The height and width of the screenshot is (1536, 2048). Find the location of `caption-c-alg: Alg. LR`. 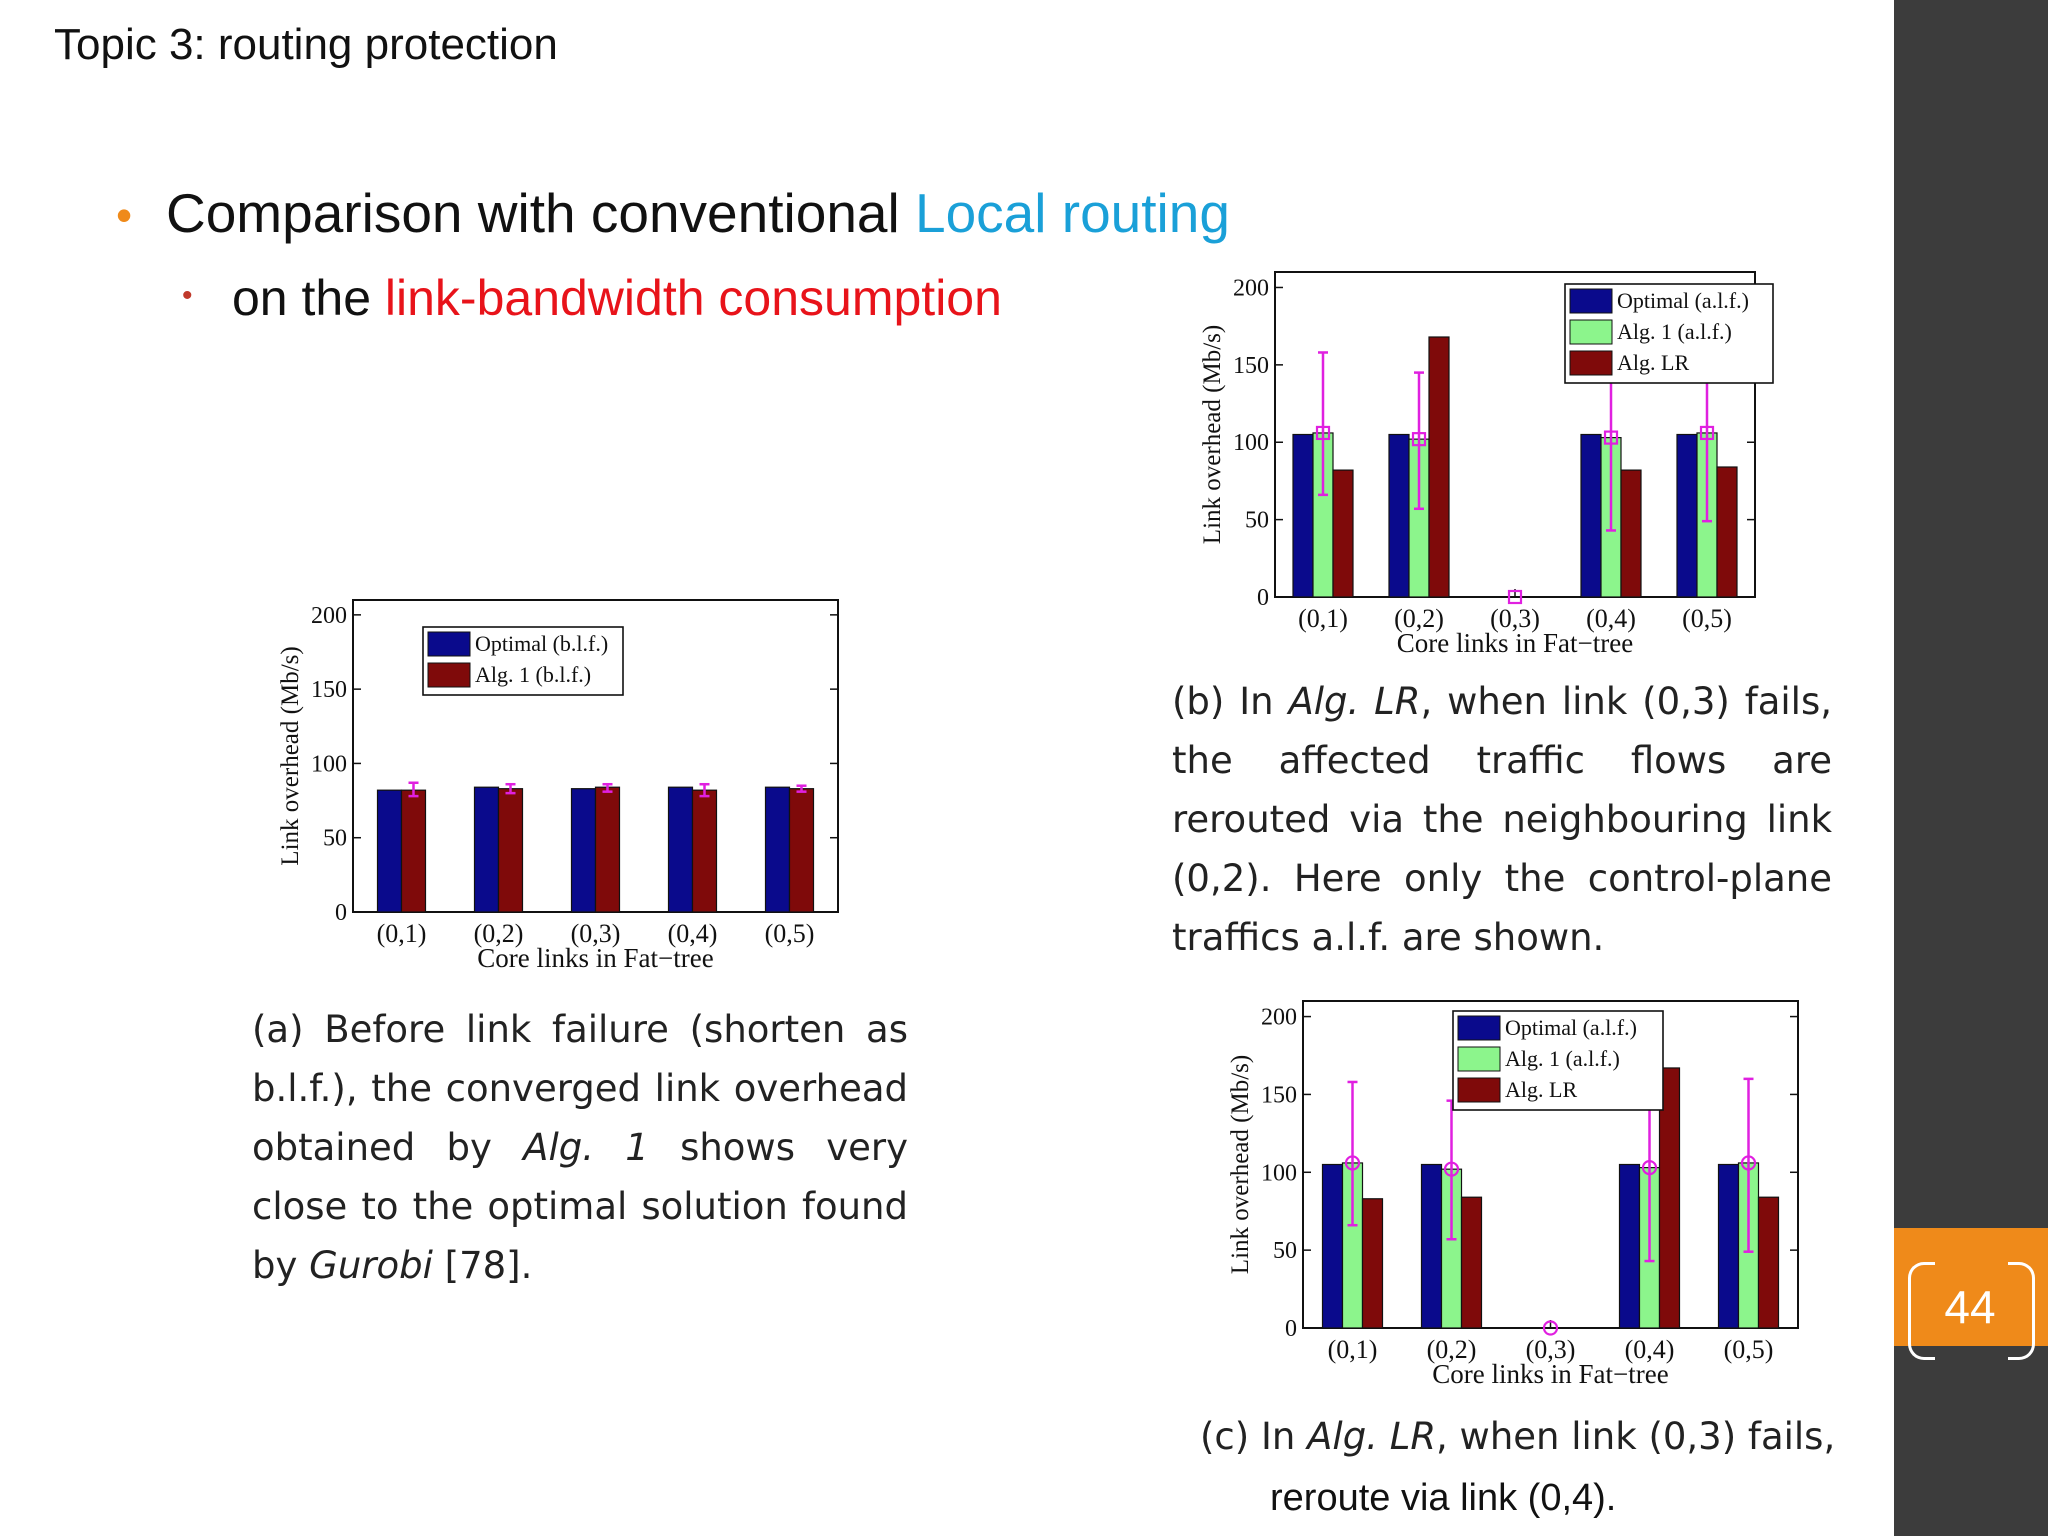

caption-c-alg: Alg. LR is located at coordinates (1372, 1436).